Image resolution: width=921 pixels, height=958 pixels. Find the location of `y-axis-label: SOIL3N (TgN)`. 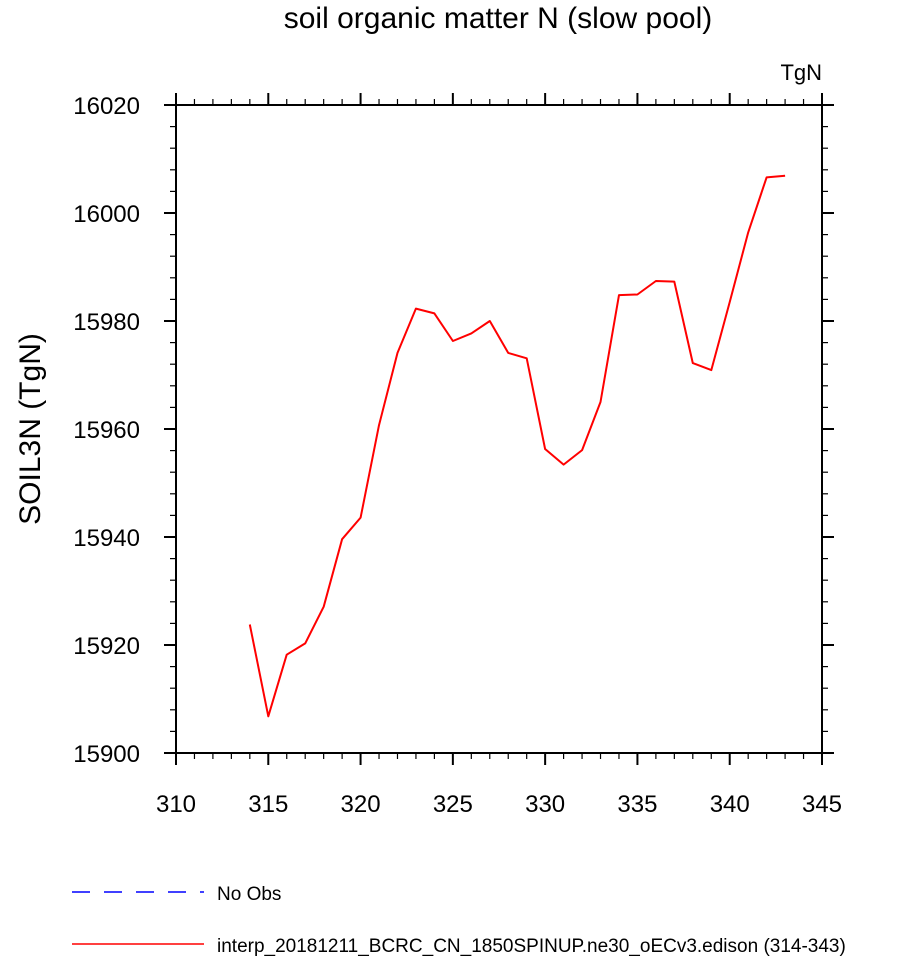

y-axis-label: SOIL3N (TgN) is located at coordinates (30, 429).